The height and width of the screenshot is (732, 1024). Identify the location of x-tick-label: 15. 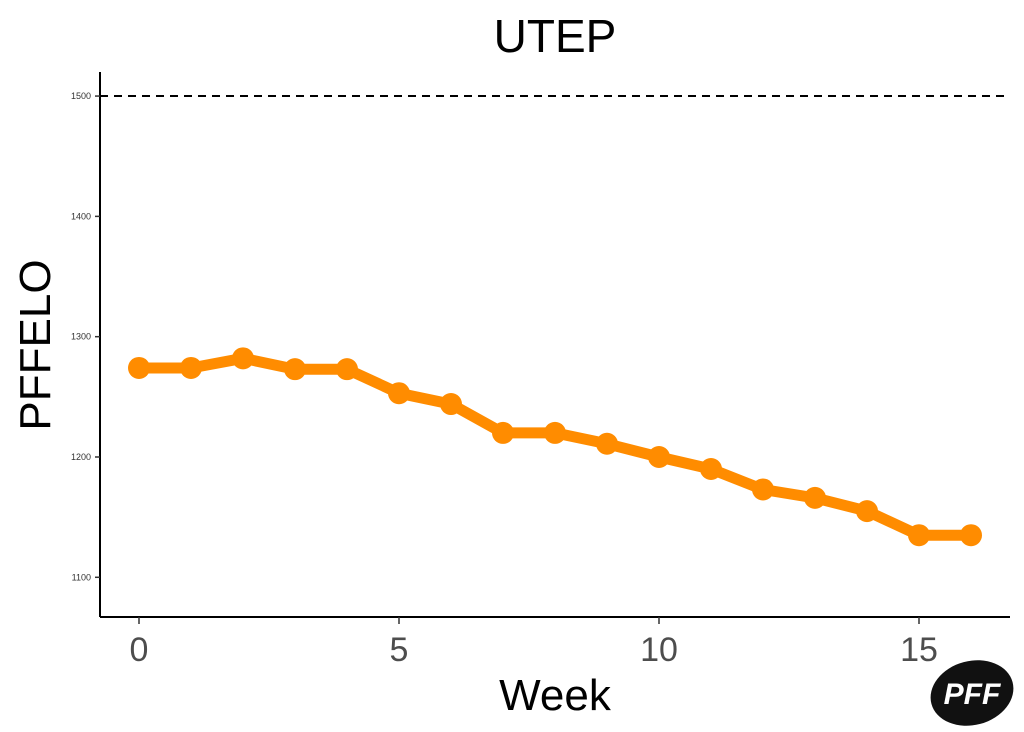
(919, 650).